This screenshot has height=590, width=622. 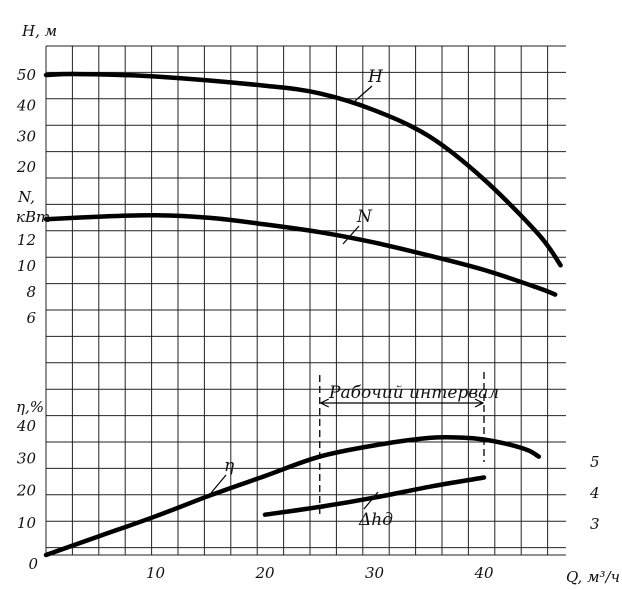 What do you see at coordinates (483, 573) in the screenshot?
I see `x-tick-label: 40` at bounding box center [483, 573].